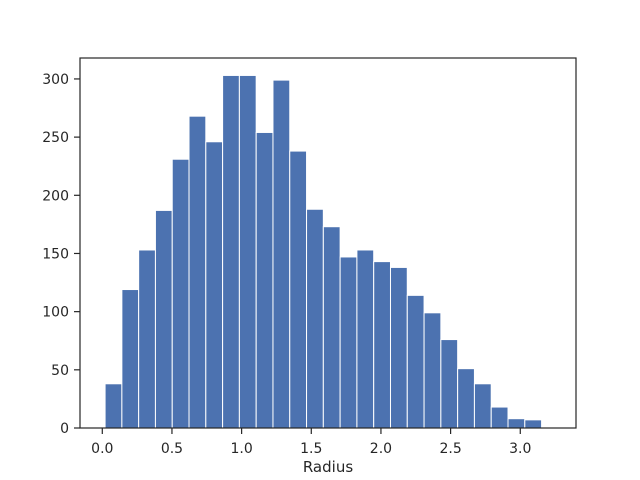  Describe the element at coordinates (450, 449) in the screenshot. I see `x-tick-label: 2.5` at that location.